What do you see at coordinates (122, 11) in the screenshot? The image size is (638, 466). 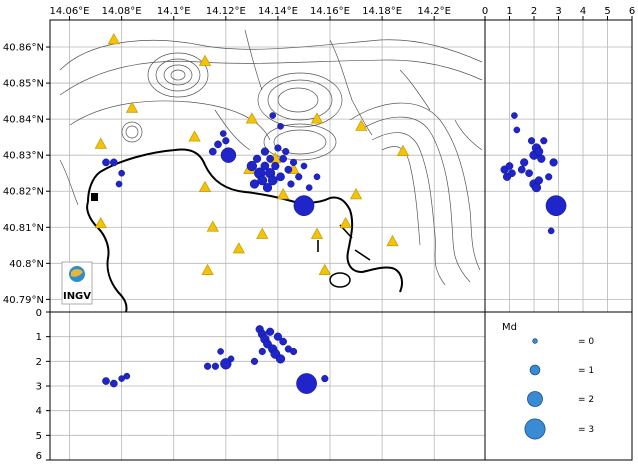 I see `lon-tick-label: 14.08°E` at bounding box center [122, 11].